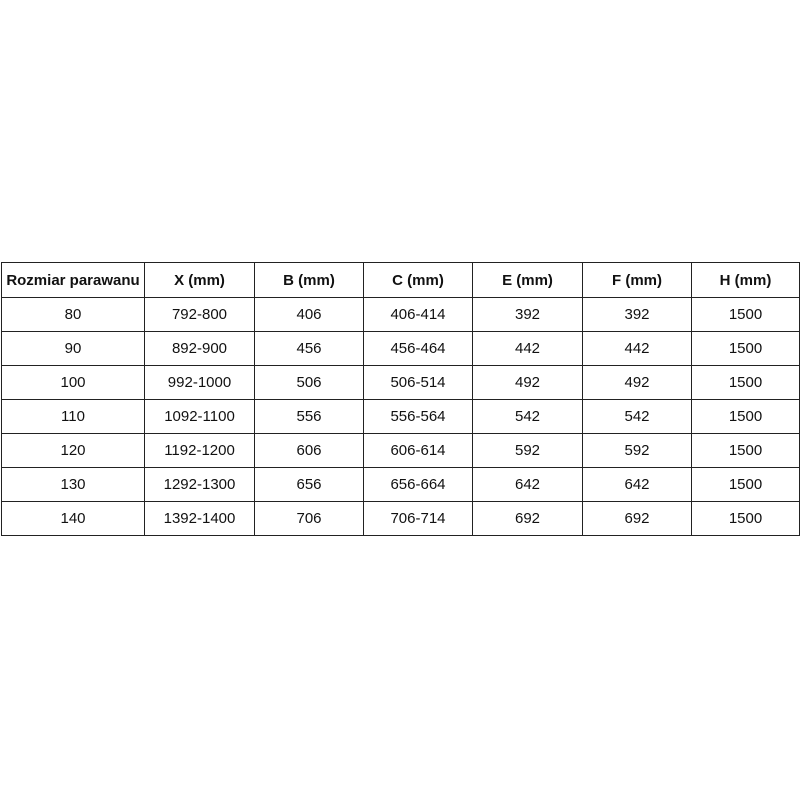 This screenshot has width=800, height=800. What do you see at coordinates (309, 484) in the screenshot?
I see `table-cell: 656` at bounding box center [309, 484].